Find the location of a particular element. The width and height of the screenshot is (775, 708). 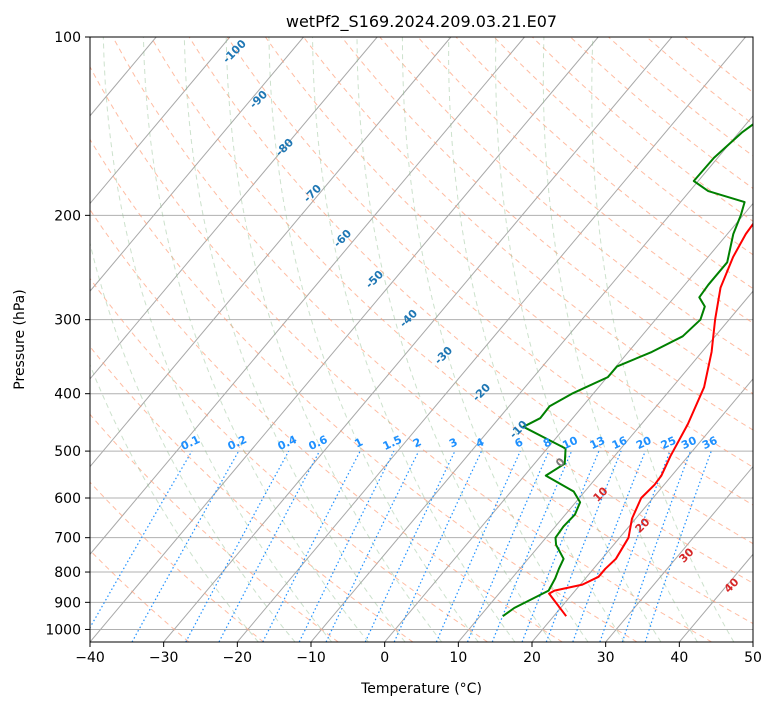

mixing-ratio-label: 16 is located at coordinates (620, 443).